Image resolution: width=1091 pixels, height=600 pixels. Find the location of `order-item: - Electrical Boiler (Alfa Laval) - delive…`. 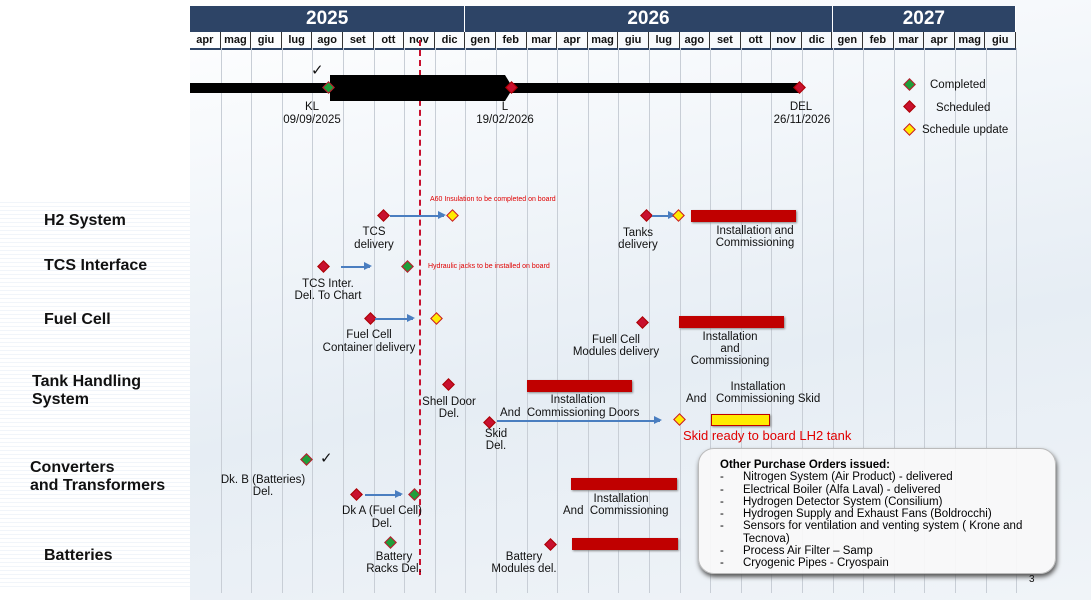

order-item: - Electrical Boiler (Alfa Laval) - delive… is located at coordinates (887, 490).